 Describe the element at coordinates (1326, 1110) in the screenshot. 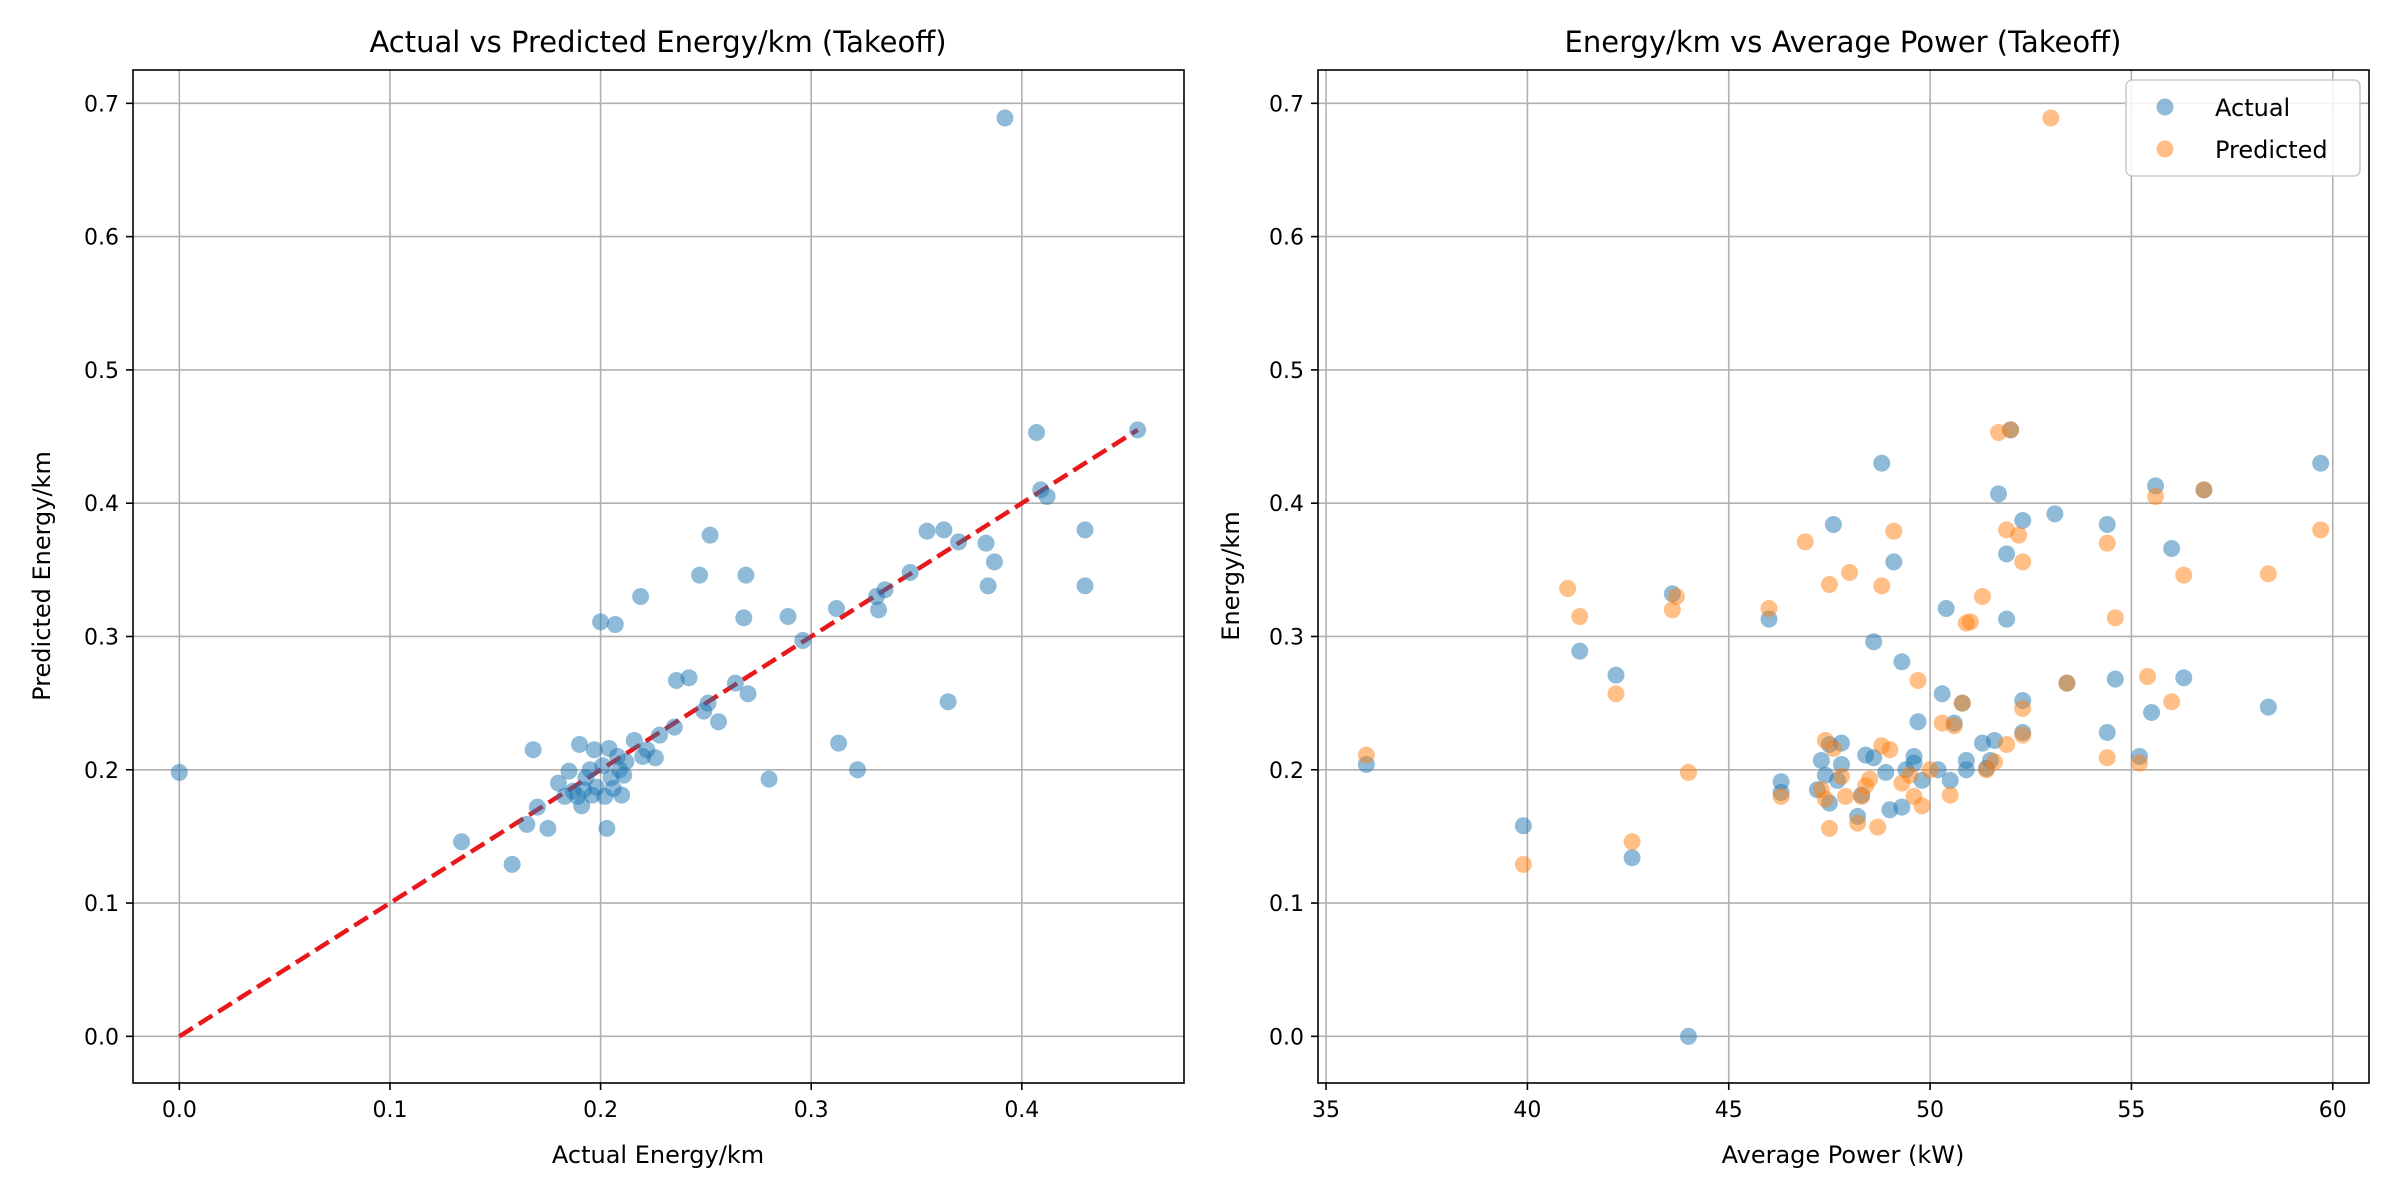

I see `x-tick-label: 35` at that location.